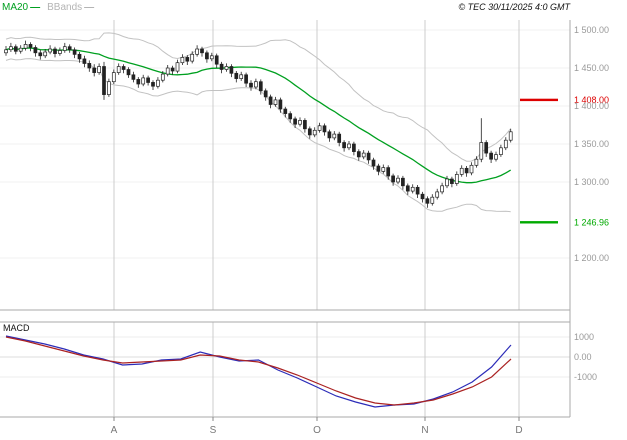 The image size is (627, 440). I want to click on indicator-legend: MA20— BBands —, so click(51, 7).